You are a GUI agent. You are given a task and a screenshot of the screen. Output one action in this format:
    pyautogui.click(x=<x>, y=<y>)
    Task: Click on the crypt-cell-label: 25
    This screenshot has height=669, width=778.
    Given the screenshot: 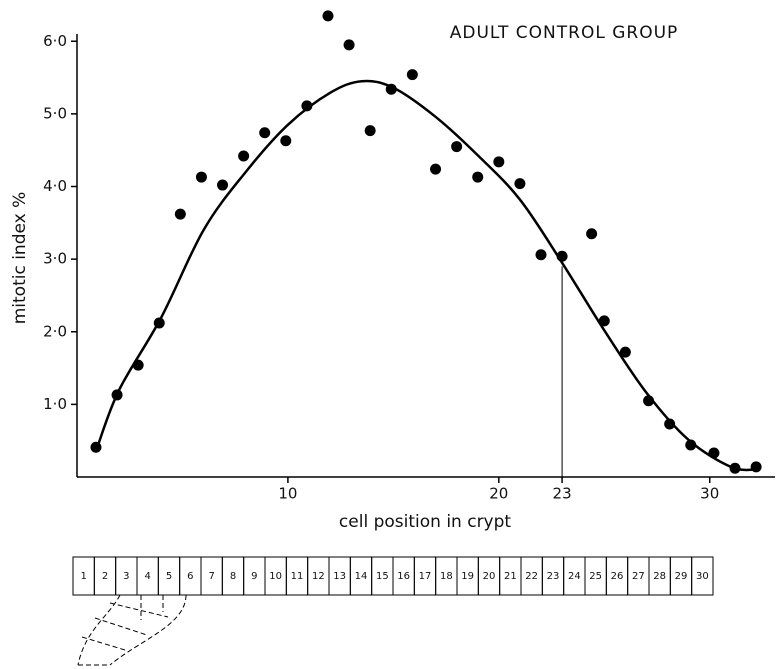 What is the action you would take?
    pyautogui.click(x=595, y=576)
    